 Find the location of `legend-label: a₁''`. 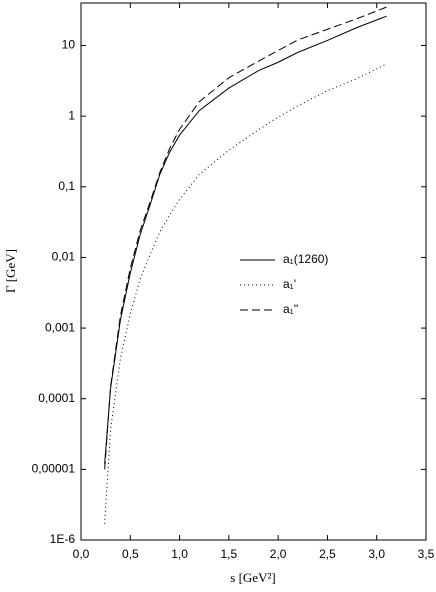

legend-label: a₁'' is located at coordinates (290, 309).